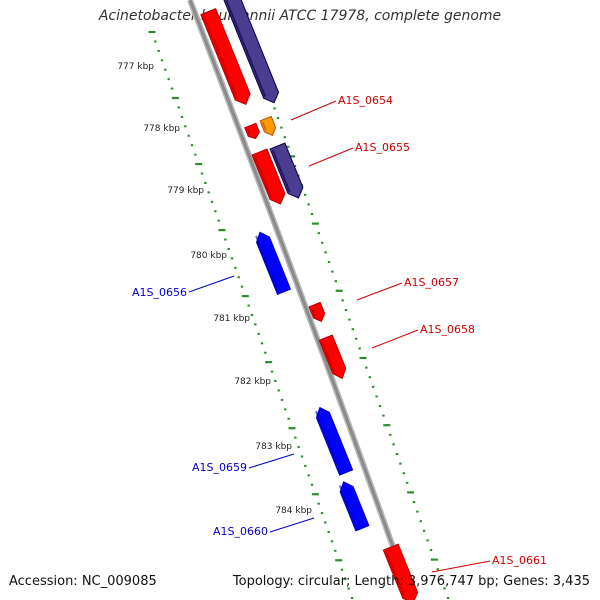 This screenshot has width=600, height=600. I want to click on scale-label: 782 kbp, so click(252, 382).